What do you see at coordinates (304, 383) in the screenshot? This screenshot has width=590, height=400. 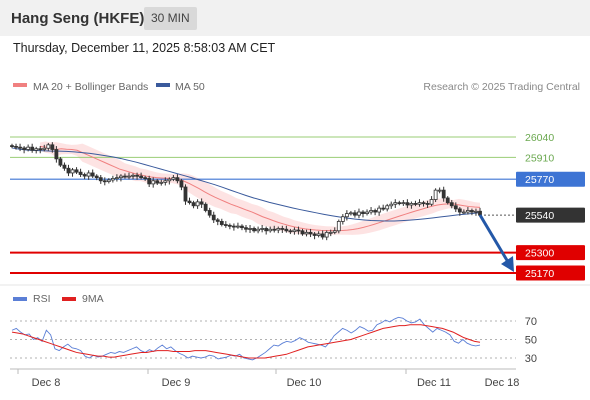 I see `x-tick-label: Dec 10` at bounding box center [304, 383].